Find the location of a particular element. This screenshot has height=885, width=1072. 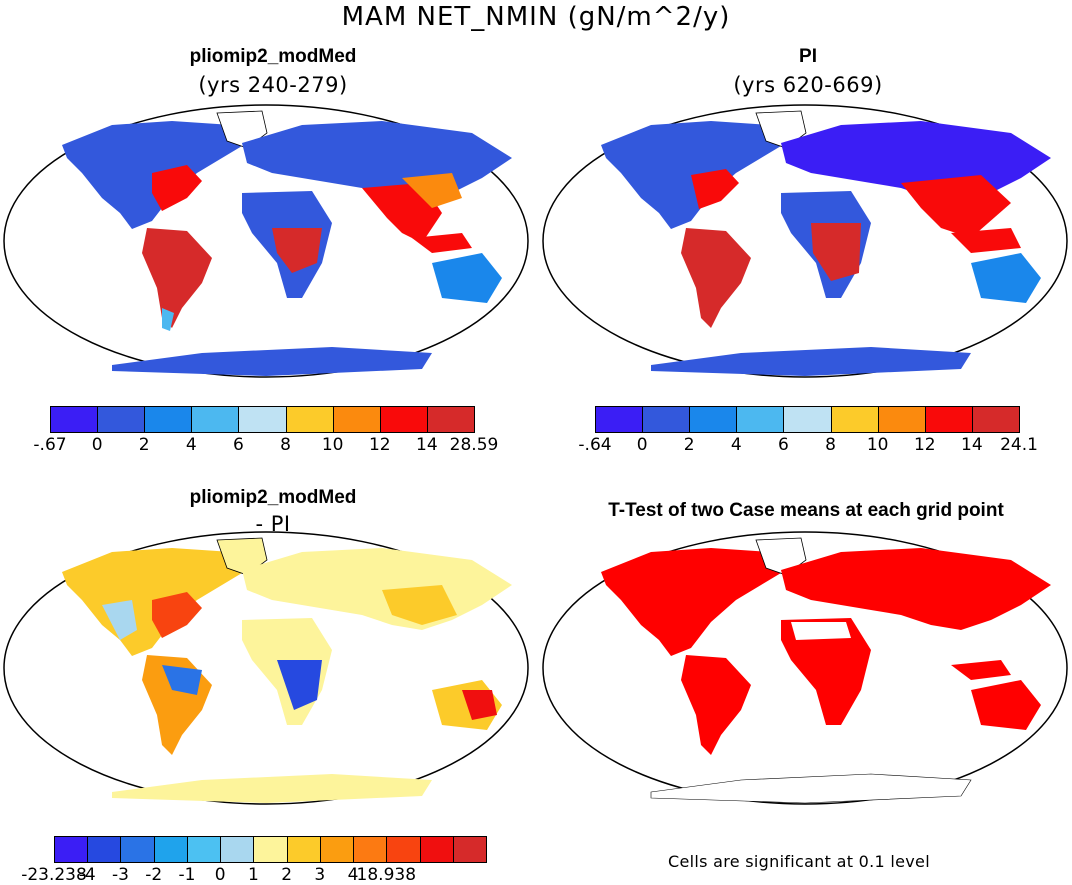

colorbar-top-left is located at coordinates (262, 419).